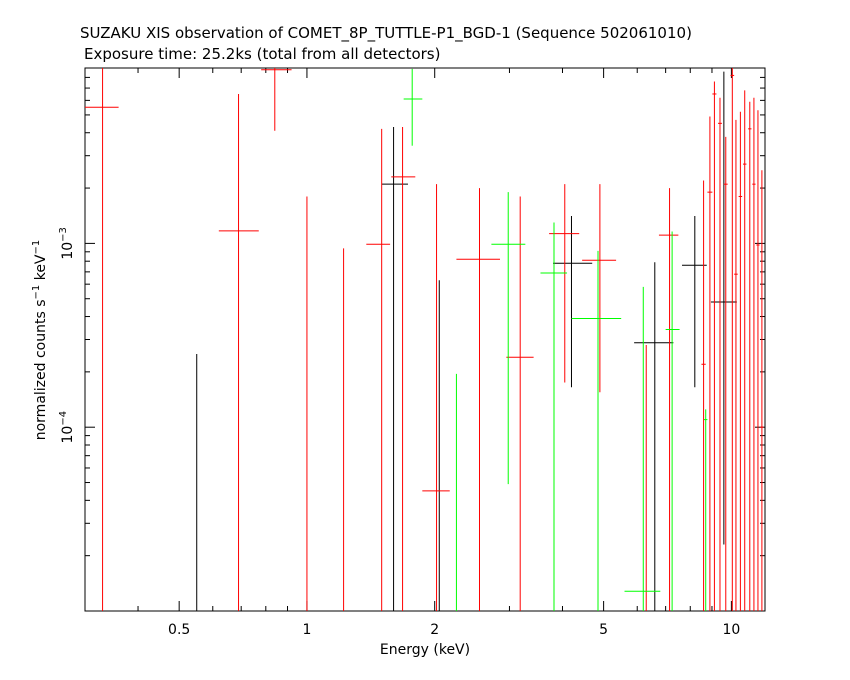  What do you see at coordinates (306, 630) in the screenshot?
I see `x-tick-label: 1` at bounding box center [306, 630].